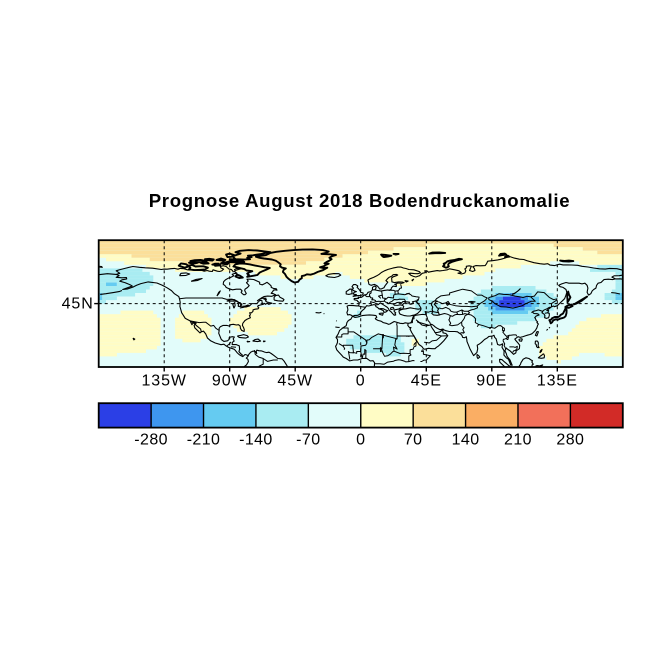 The width and height of the screenshot is (654, 654). I want to click on svg-text: 135W, so click(163, 381).